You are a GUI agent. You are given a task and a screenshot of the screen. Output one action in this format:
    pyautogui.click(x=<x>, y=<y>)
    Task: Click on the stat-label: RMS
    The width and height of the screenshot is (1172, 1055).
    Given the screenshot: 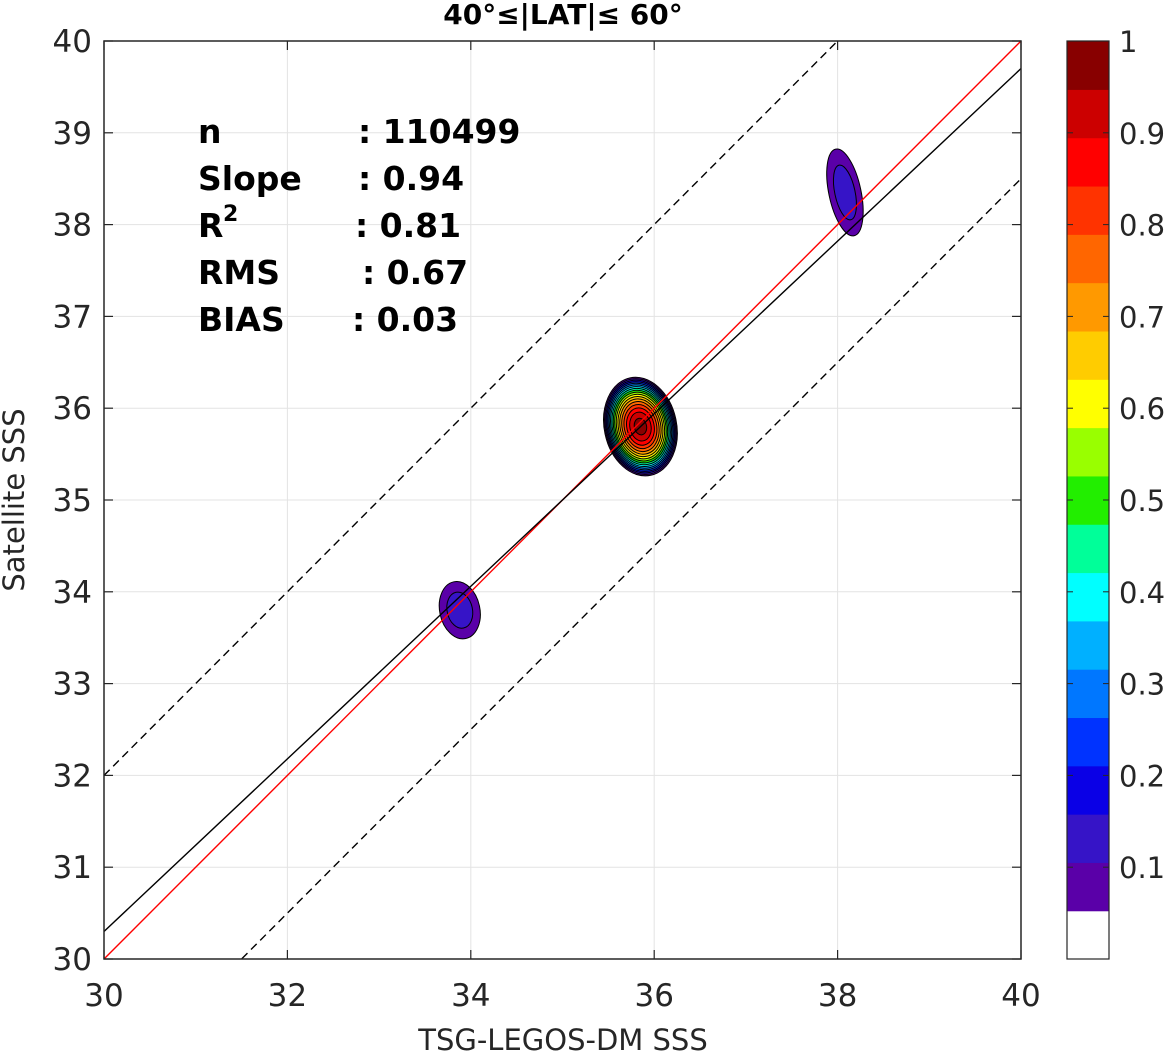 What is the action you would take?
    pyautogui.click(x=239, y=272)
    